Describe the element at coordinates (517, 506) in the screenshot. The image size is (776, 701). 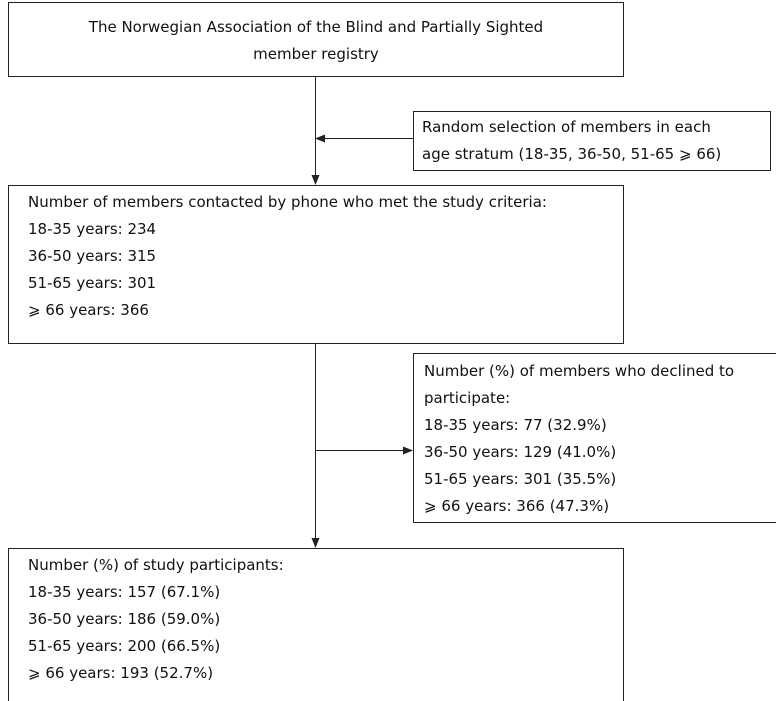
I see `node-text: ⩾ 66 years: 366 (47.3%)` at that location.